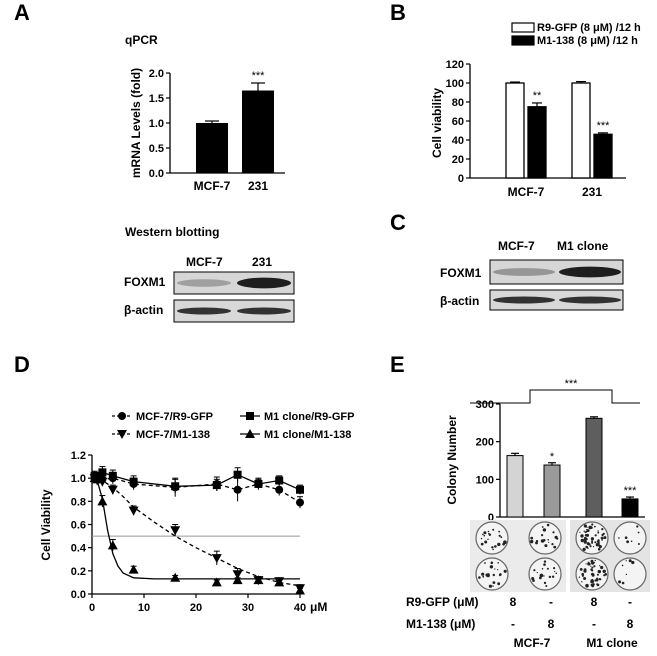  What do you see at coordinates (144, 608) in the screenshot?
I see `dose-x-tick-label: 10` at bounding box center [144, 608].